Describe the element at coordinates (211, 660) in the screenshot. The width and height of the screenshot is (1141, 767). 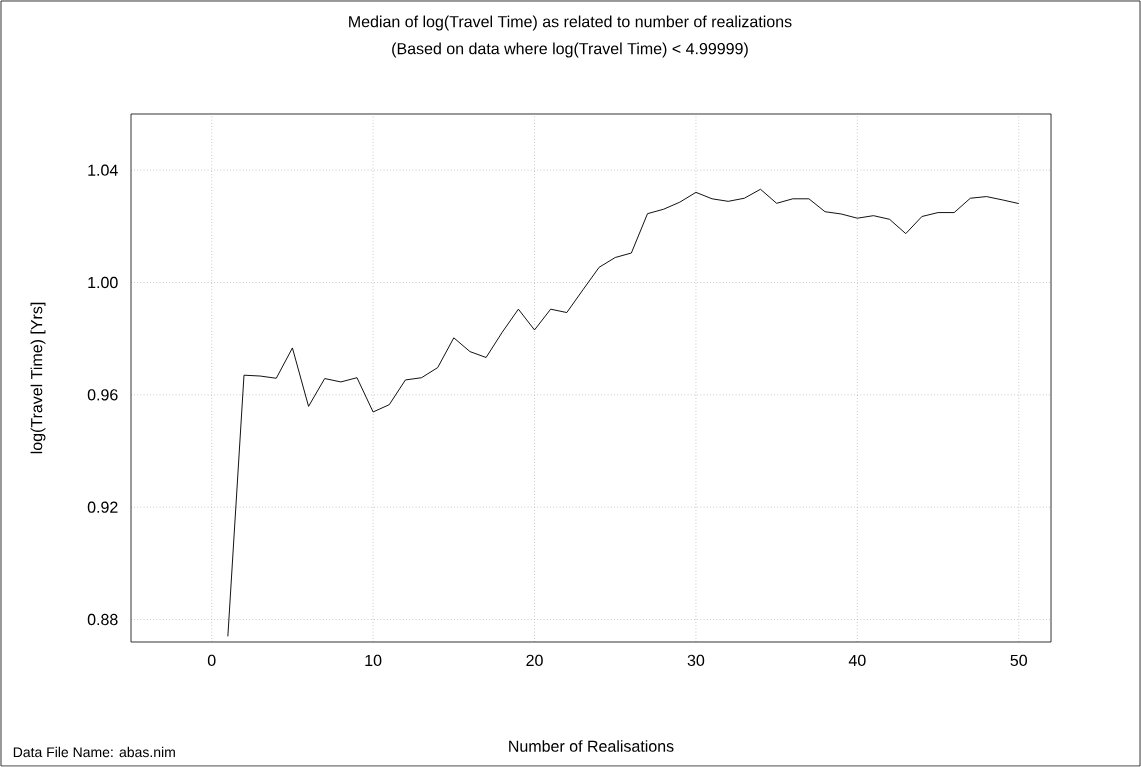
I see `x-tick-label: 0` at that location.